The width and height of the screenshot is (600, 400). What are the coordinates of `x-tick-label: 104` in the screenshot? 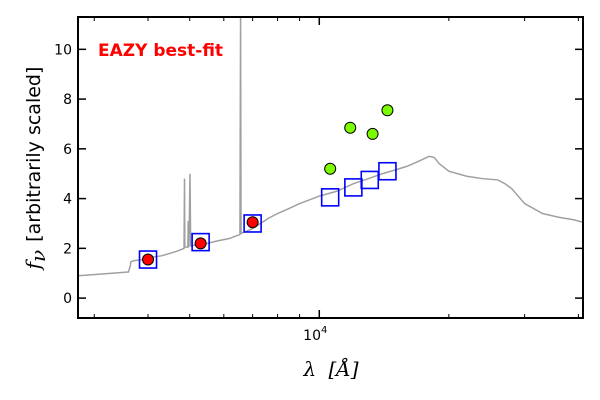 It's located at (315, 334).